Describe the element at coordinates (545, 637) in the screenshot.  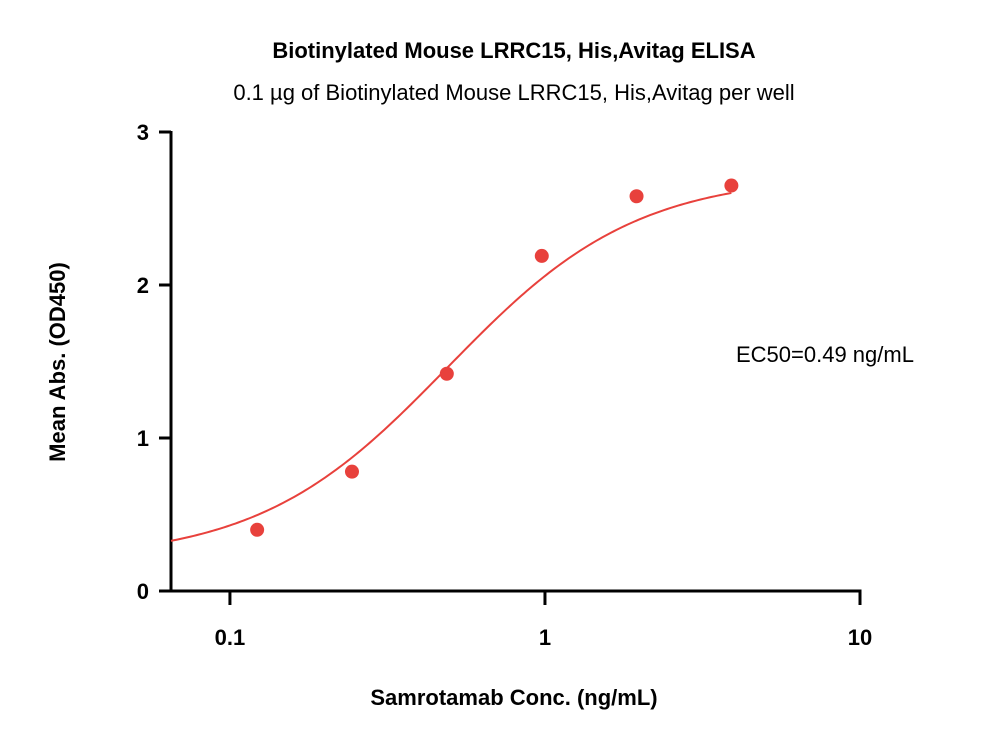
I see `x-tick-label: 1` at that location.